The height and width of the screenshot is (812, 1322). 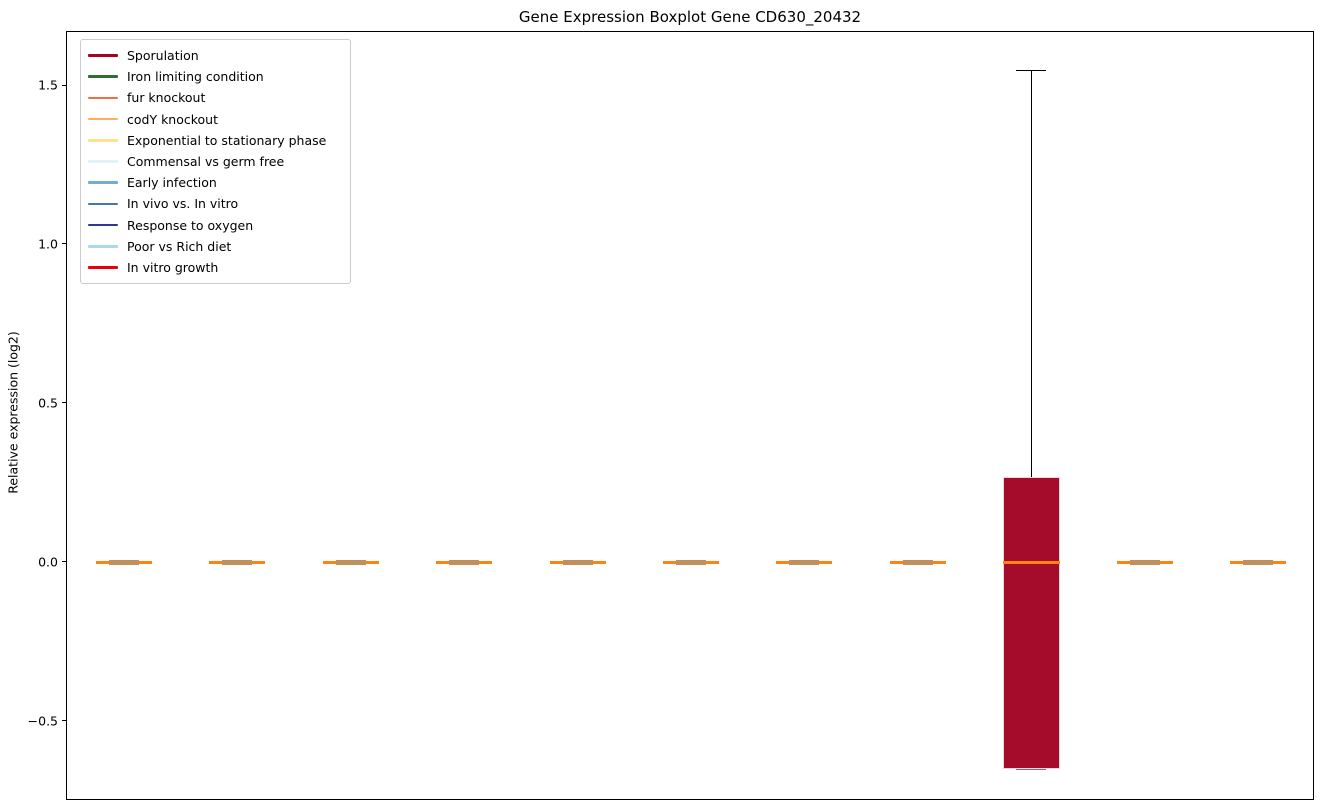 I want to click on boxplot-whisker-cap-bottom, so click(x=1031, y=769).